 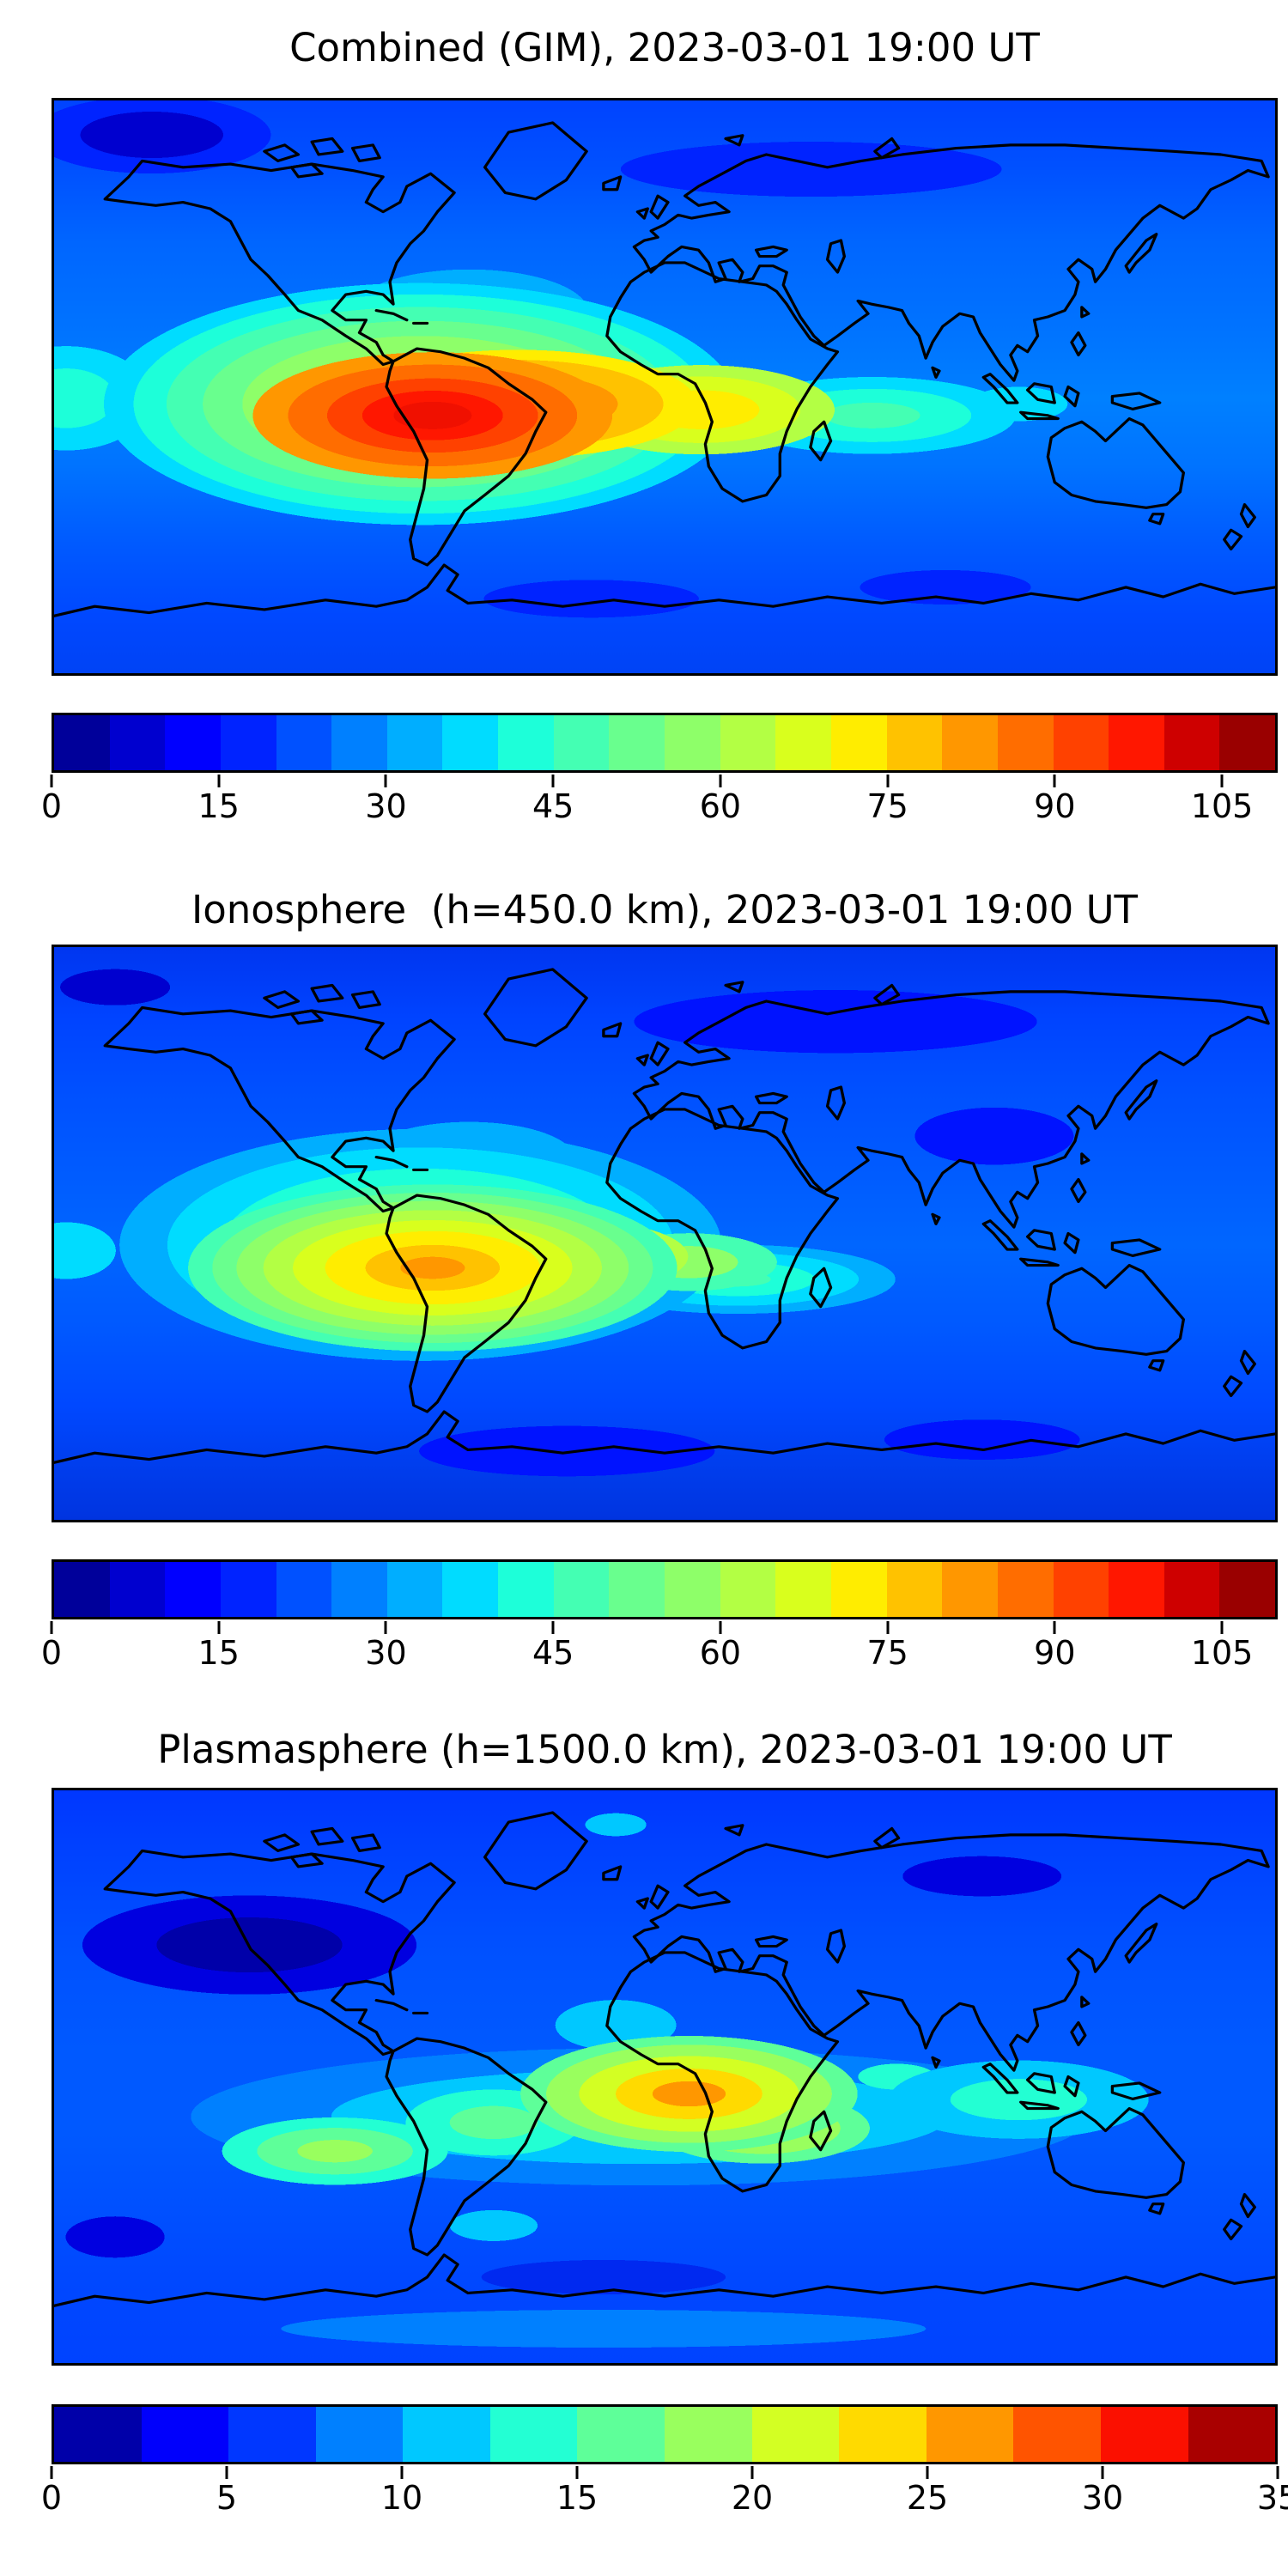 I want to click on map2-colorbar-axis: 0 15 30 45 60 75 90 105, so click(x=660, y=1651).